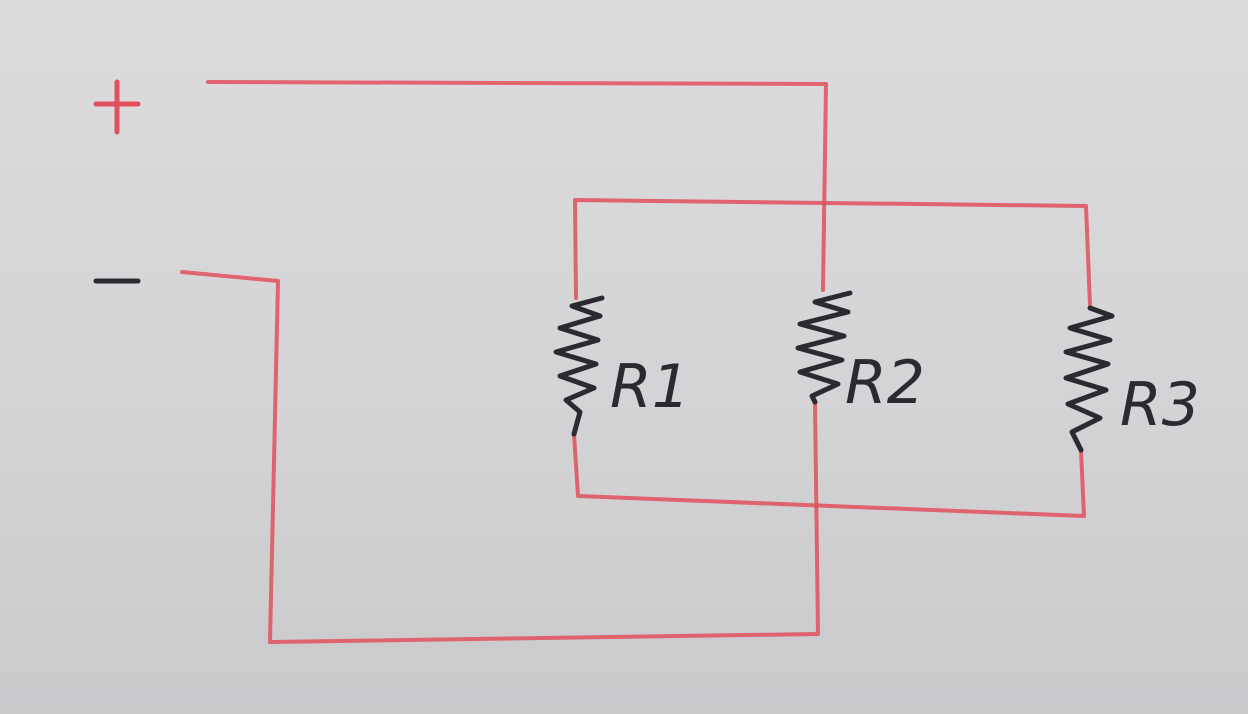  I want to click on positive-terminal-sign, so click(117, 107).